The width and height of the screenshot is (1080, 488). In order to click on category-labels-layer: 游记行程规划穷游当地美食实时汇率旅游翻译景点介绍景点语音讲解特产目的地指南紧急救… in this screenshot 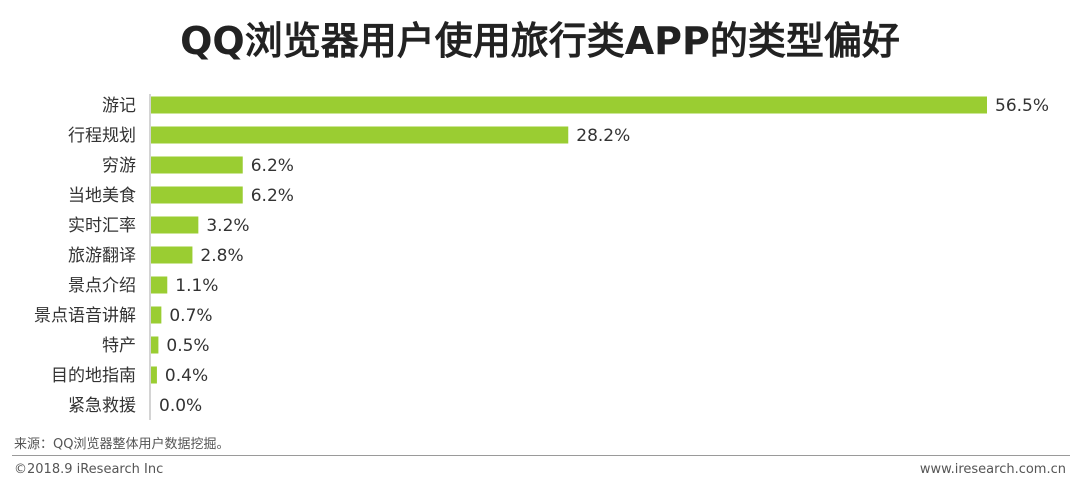, I will do `click(85, 256)`.